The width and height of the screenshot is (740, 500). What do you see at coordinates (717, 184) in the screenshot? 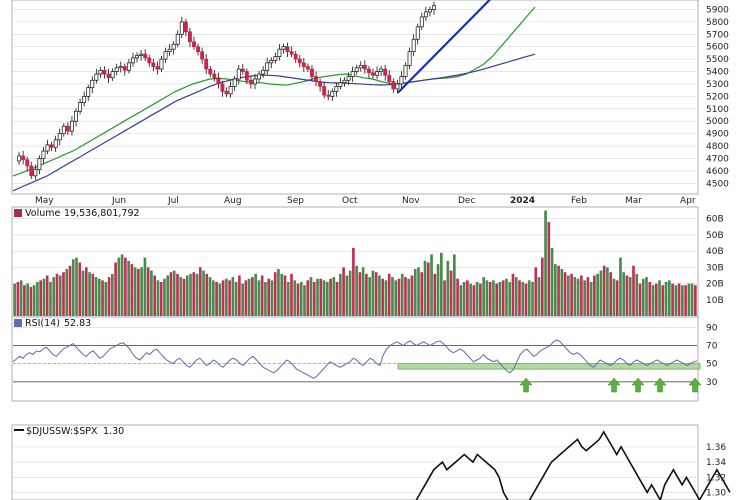
I see `y-tick-label: 4500` at bounding box center [717, 184].